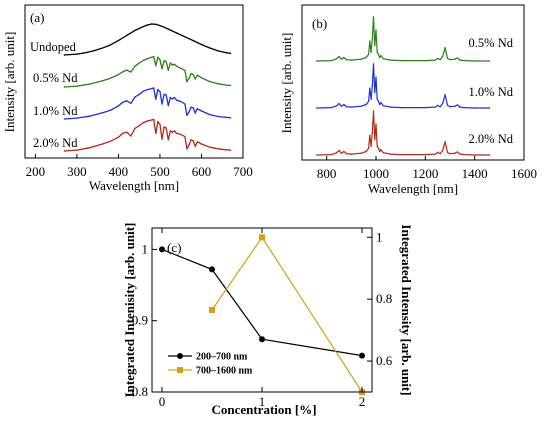 This screenshot has height=430, width=550. I want to click on data-point-700-1600-nm, so click(262, 237).